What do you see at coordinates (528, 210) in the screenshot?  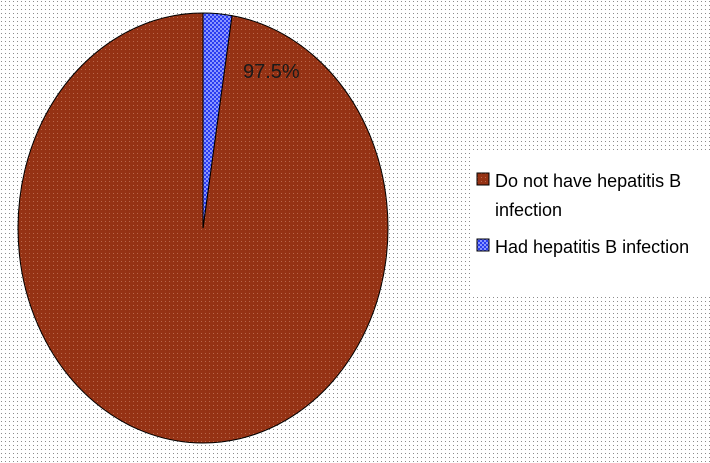 I see `legend-entry-1-line-2: infection` at bounding box center [528, 210].